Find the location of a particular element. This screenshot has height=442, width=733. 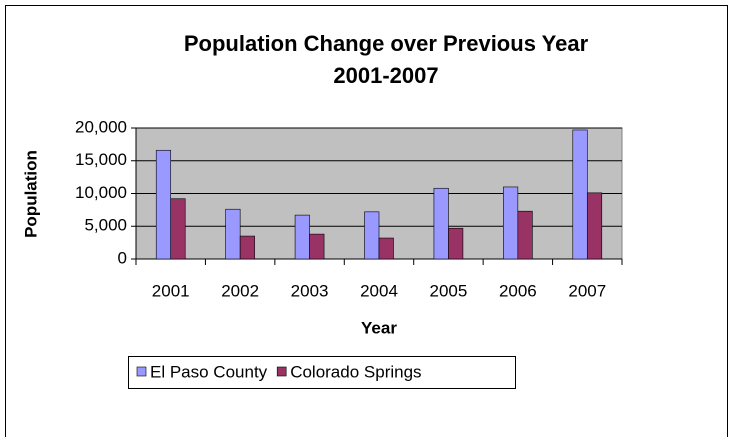

chart-title: 2001-2007 is located at coordinates (385, 75).